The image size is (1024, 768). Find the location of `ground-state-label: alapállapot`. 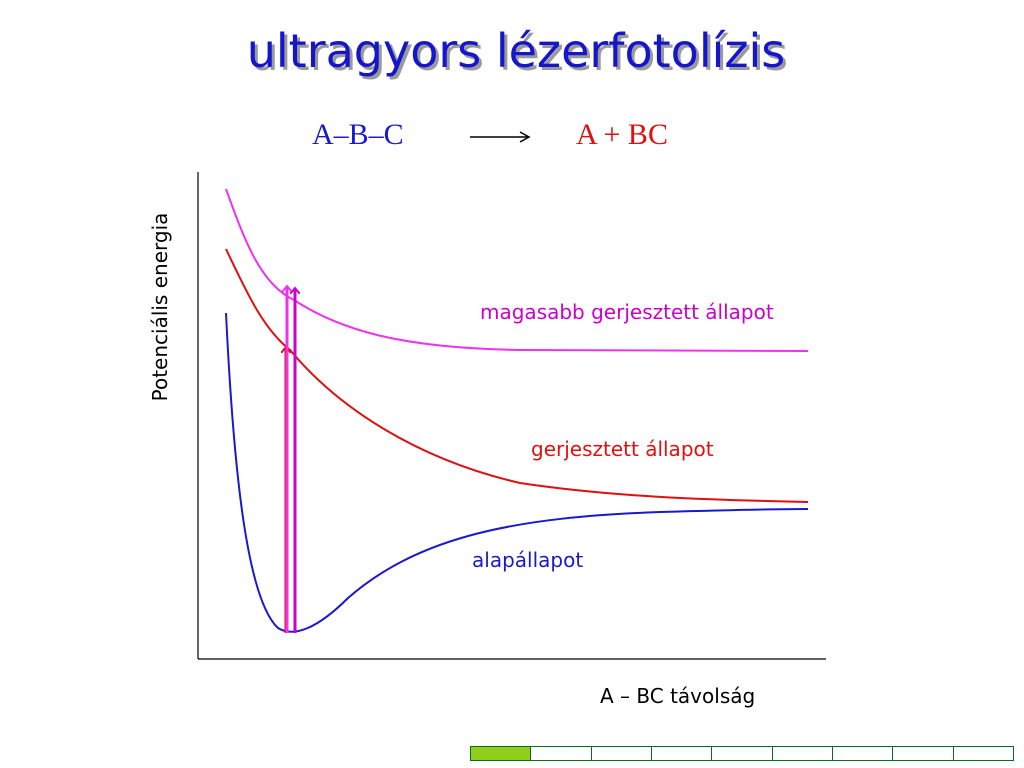

ground-state-label: alapállapot is located at coordinates (528, 560).